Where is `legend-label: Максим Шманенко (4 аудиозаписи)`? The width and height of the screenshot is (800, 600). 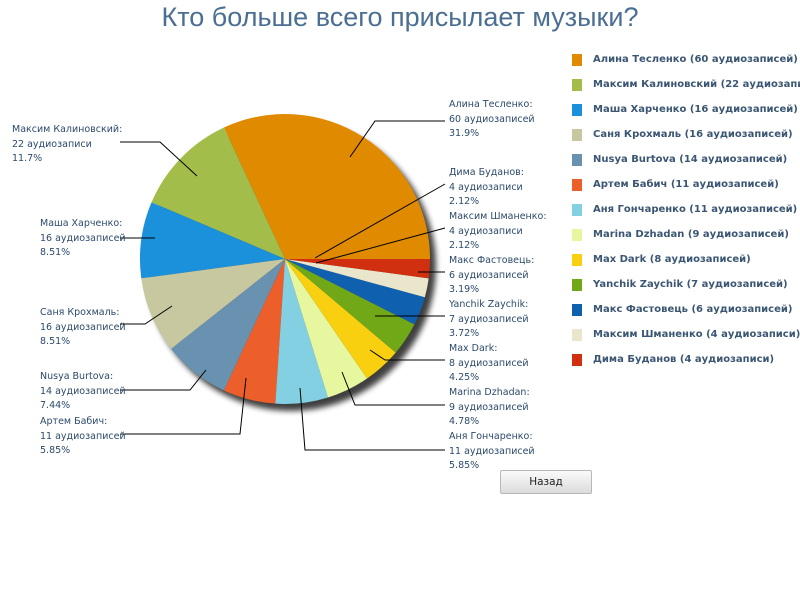
legend-label: Максим Шманенко (4 аудиозаписи) is located at coordinates (696, 334).